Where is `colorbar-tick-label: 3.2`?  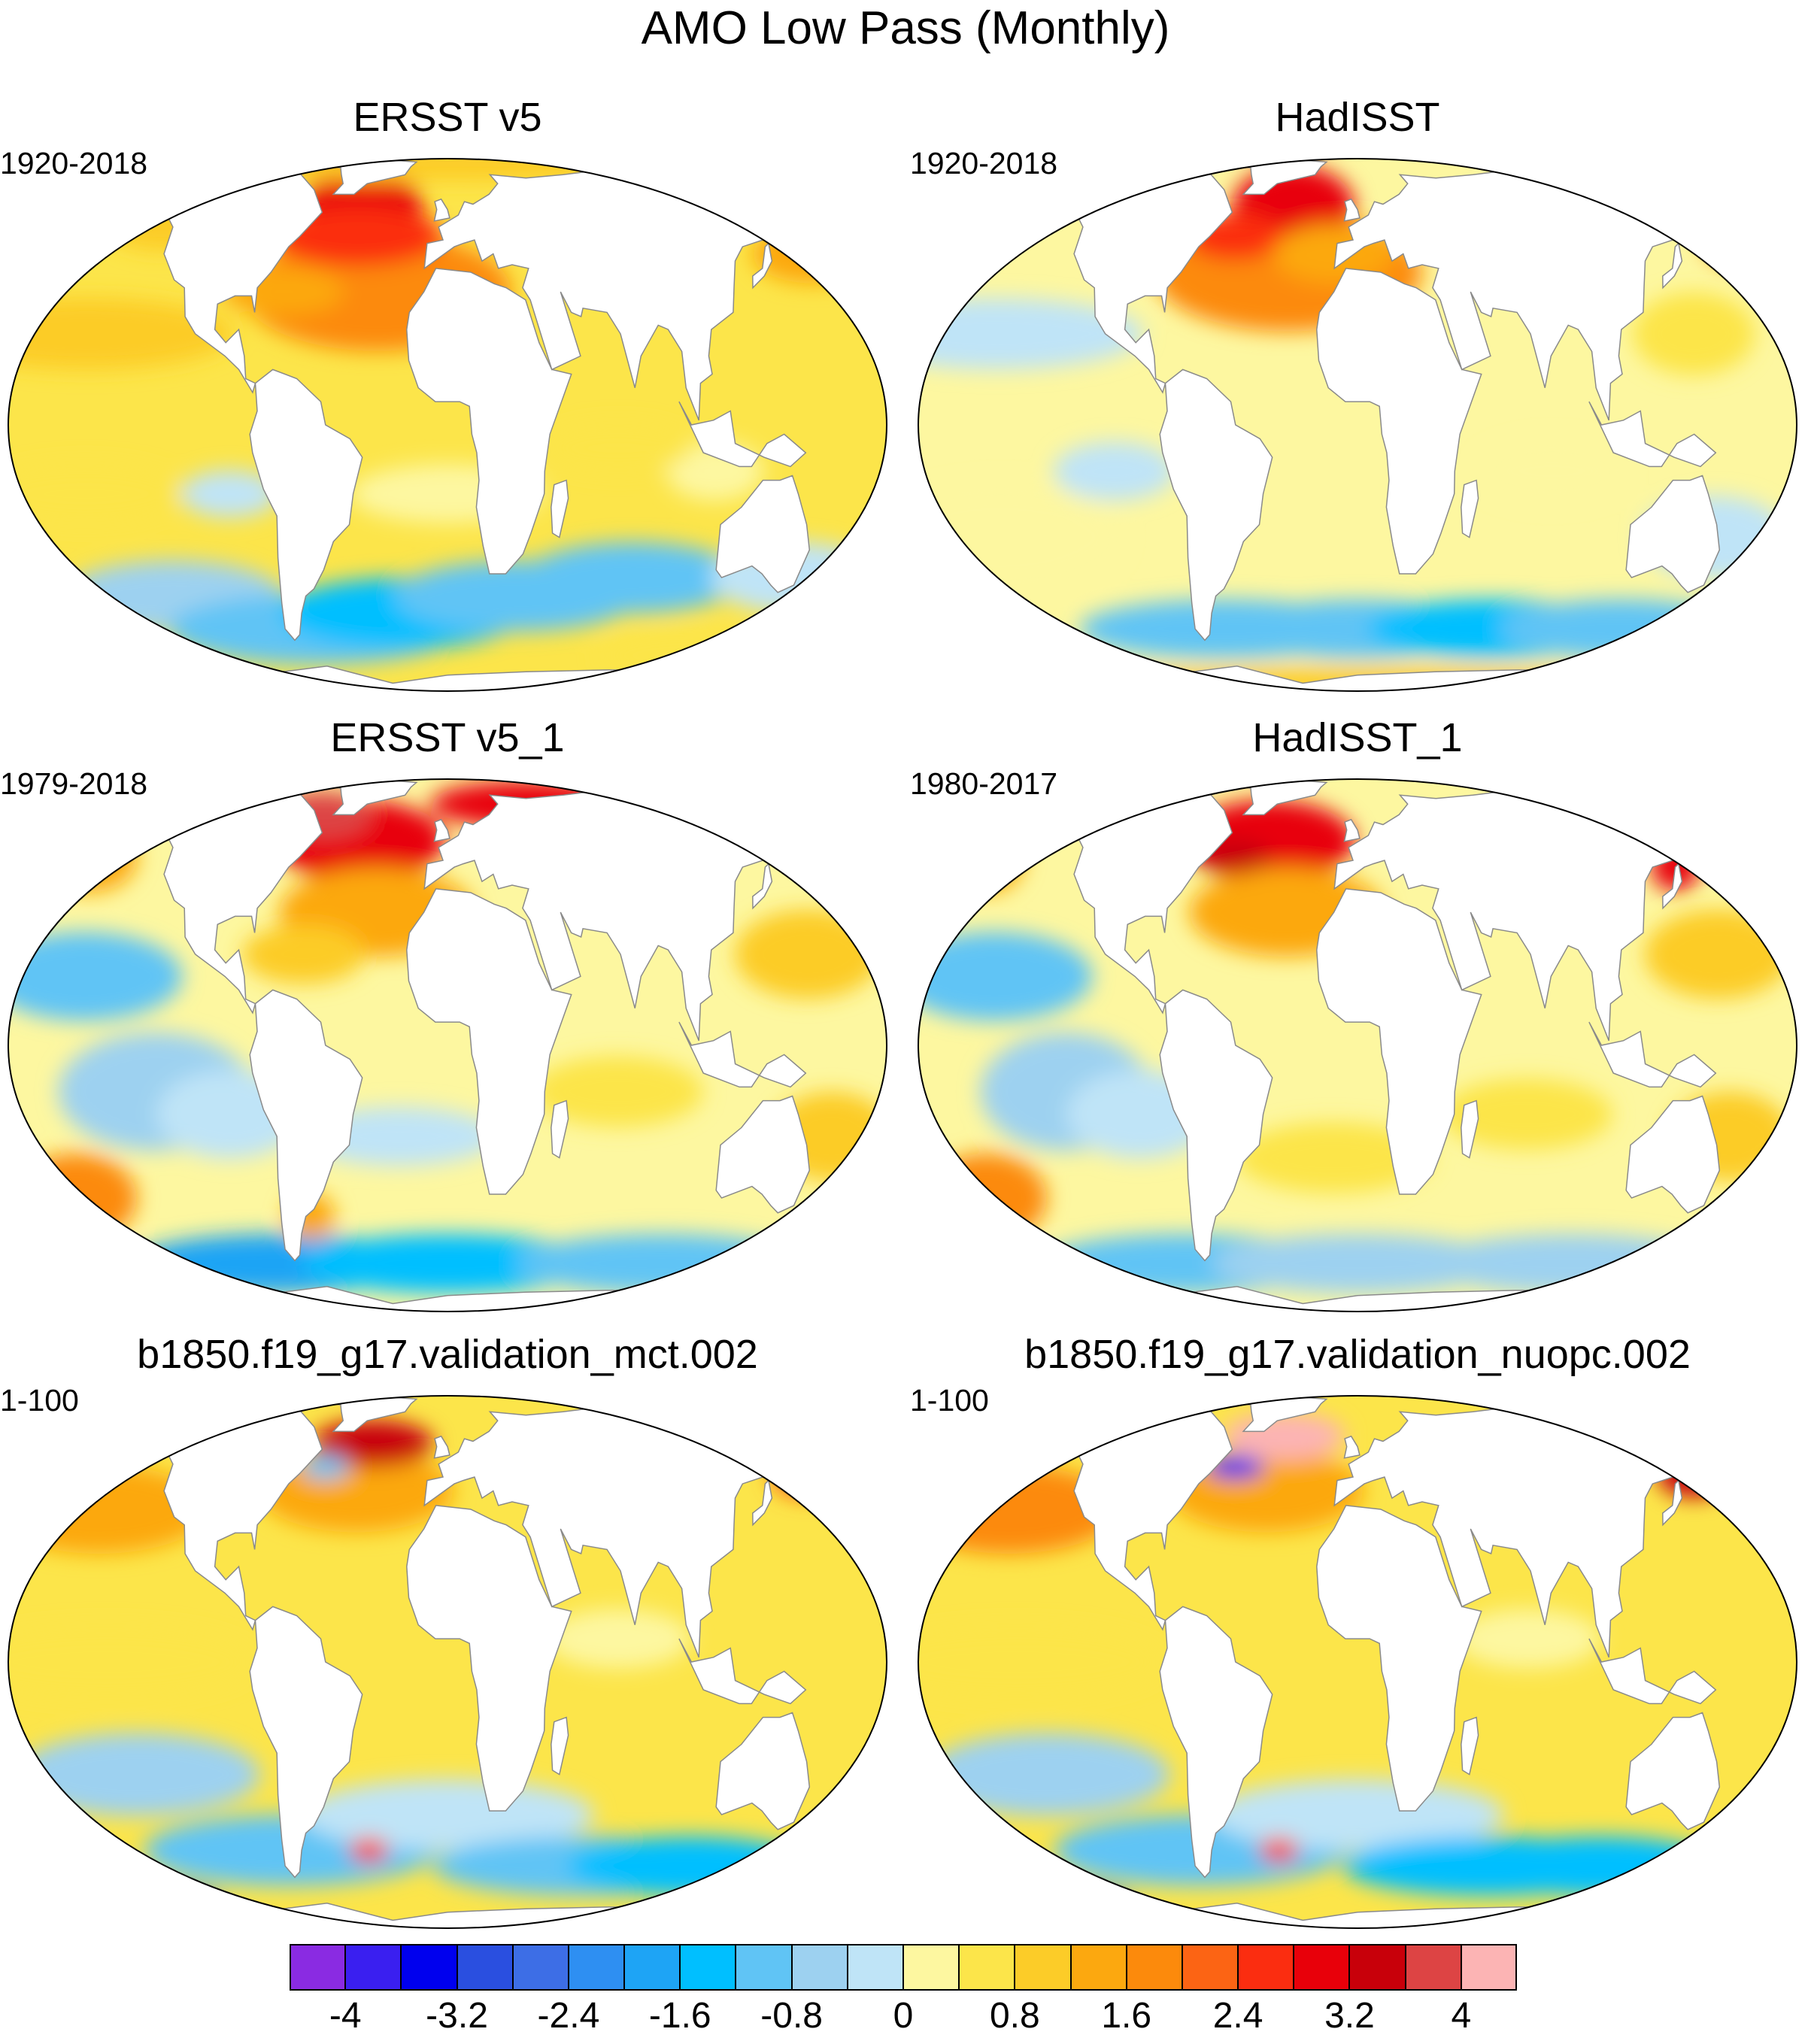 colorbar-tick-label: 3.2 is located at coordinates (1349, 2016).